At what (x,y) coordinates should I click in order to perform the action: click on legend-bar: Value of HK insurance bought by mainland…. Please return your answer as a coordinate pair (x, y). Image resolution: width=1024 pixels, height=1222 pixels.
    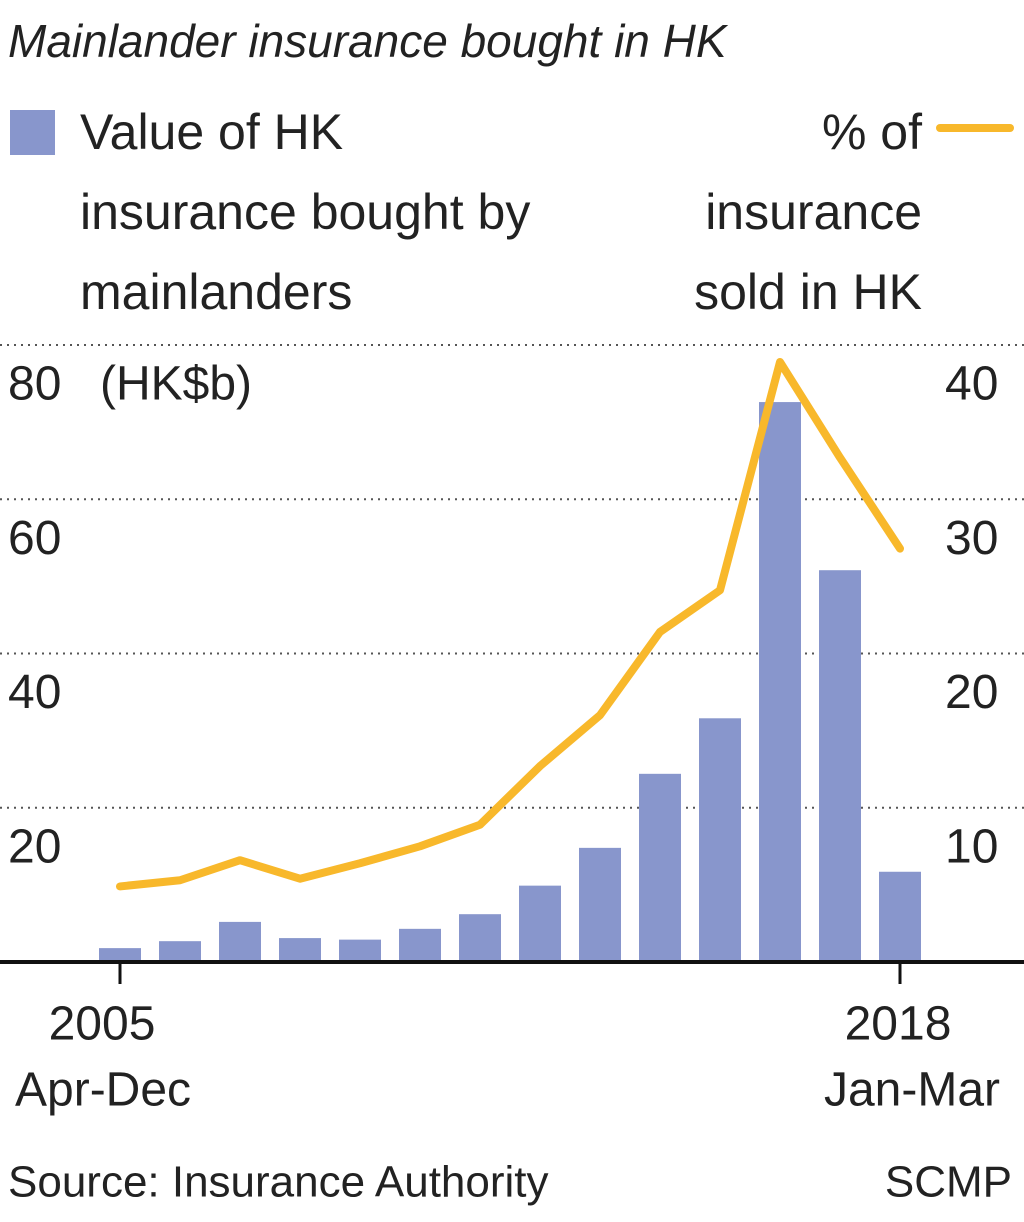
    Looking at the image, I should click on (305, 212).